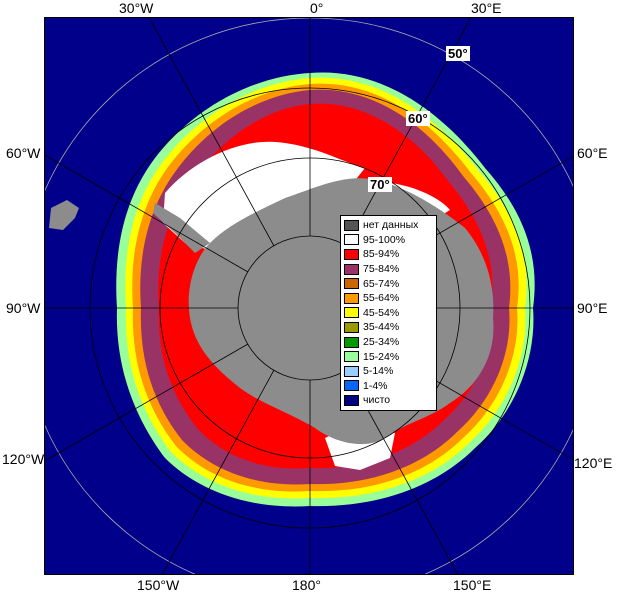  Describe the element at coordinates (64, 215) in the screenshot. I see `south-america-land` at that location.